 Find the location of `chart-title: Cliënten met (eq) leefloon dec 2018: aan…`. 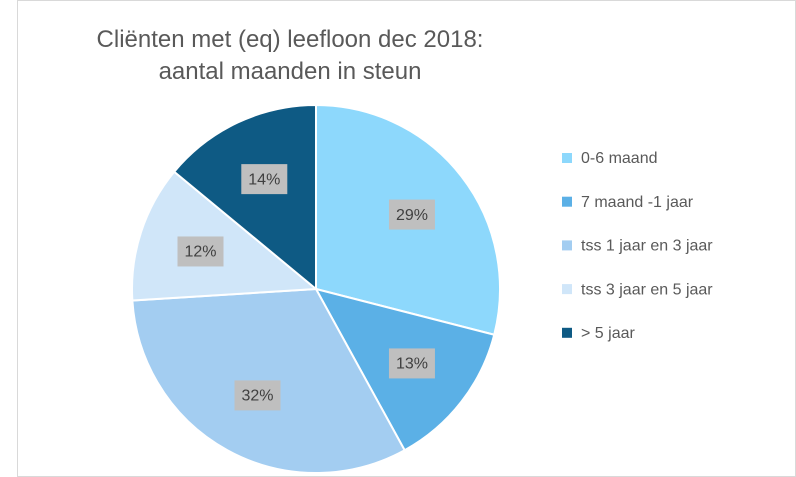

chart-title: Cliënten met (eq) leefloon dec 2018: aan… is located at coordinates (290, 55).